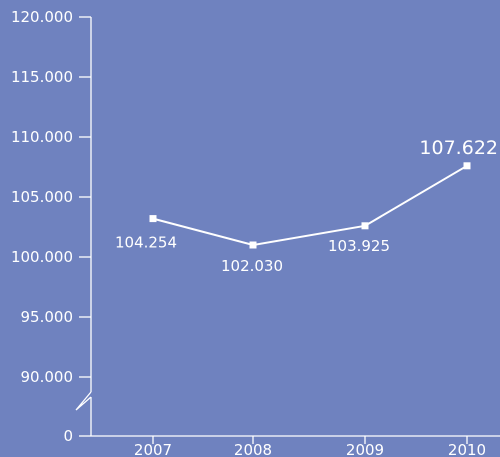 The height and width of the screenshot is (457, 500). Describe the element at coordinates (359, 246) in the screenshot. I see `data-label: 103.925` at that location.